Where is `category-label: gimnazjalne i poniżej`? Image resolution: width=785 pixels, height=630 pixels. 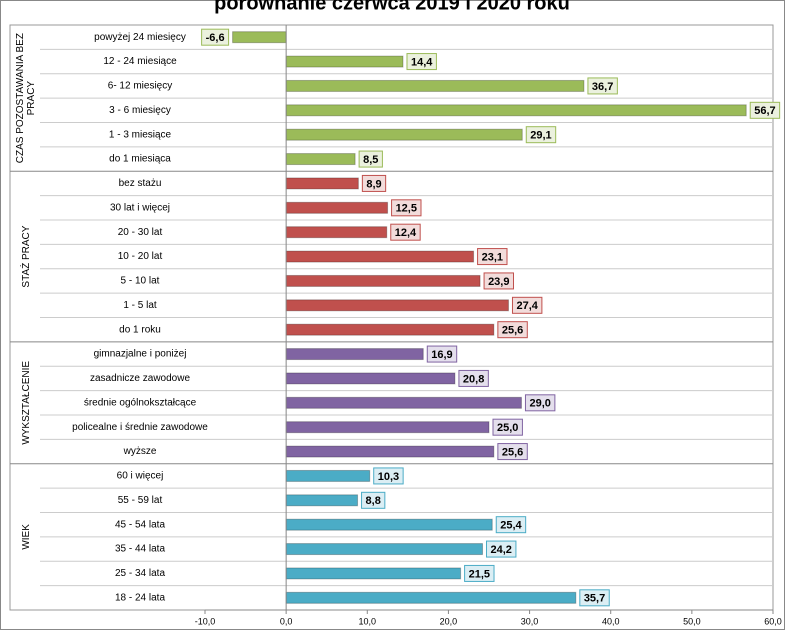 category-label: gimnazjalne i poniżej is located at coordinates (140, 354).